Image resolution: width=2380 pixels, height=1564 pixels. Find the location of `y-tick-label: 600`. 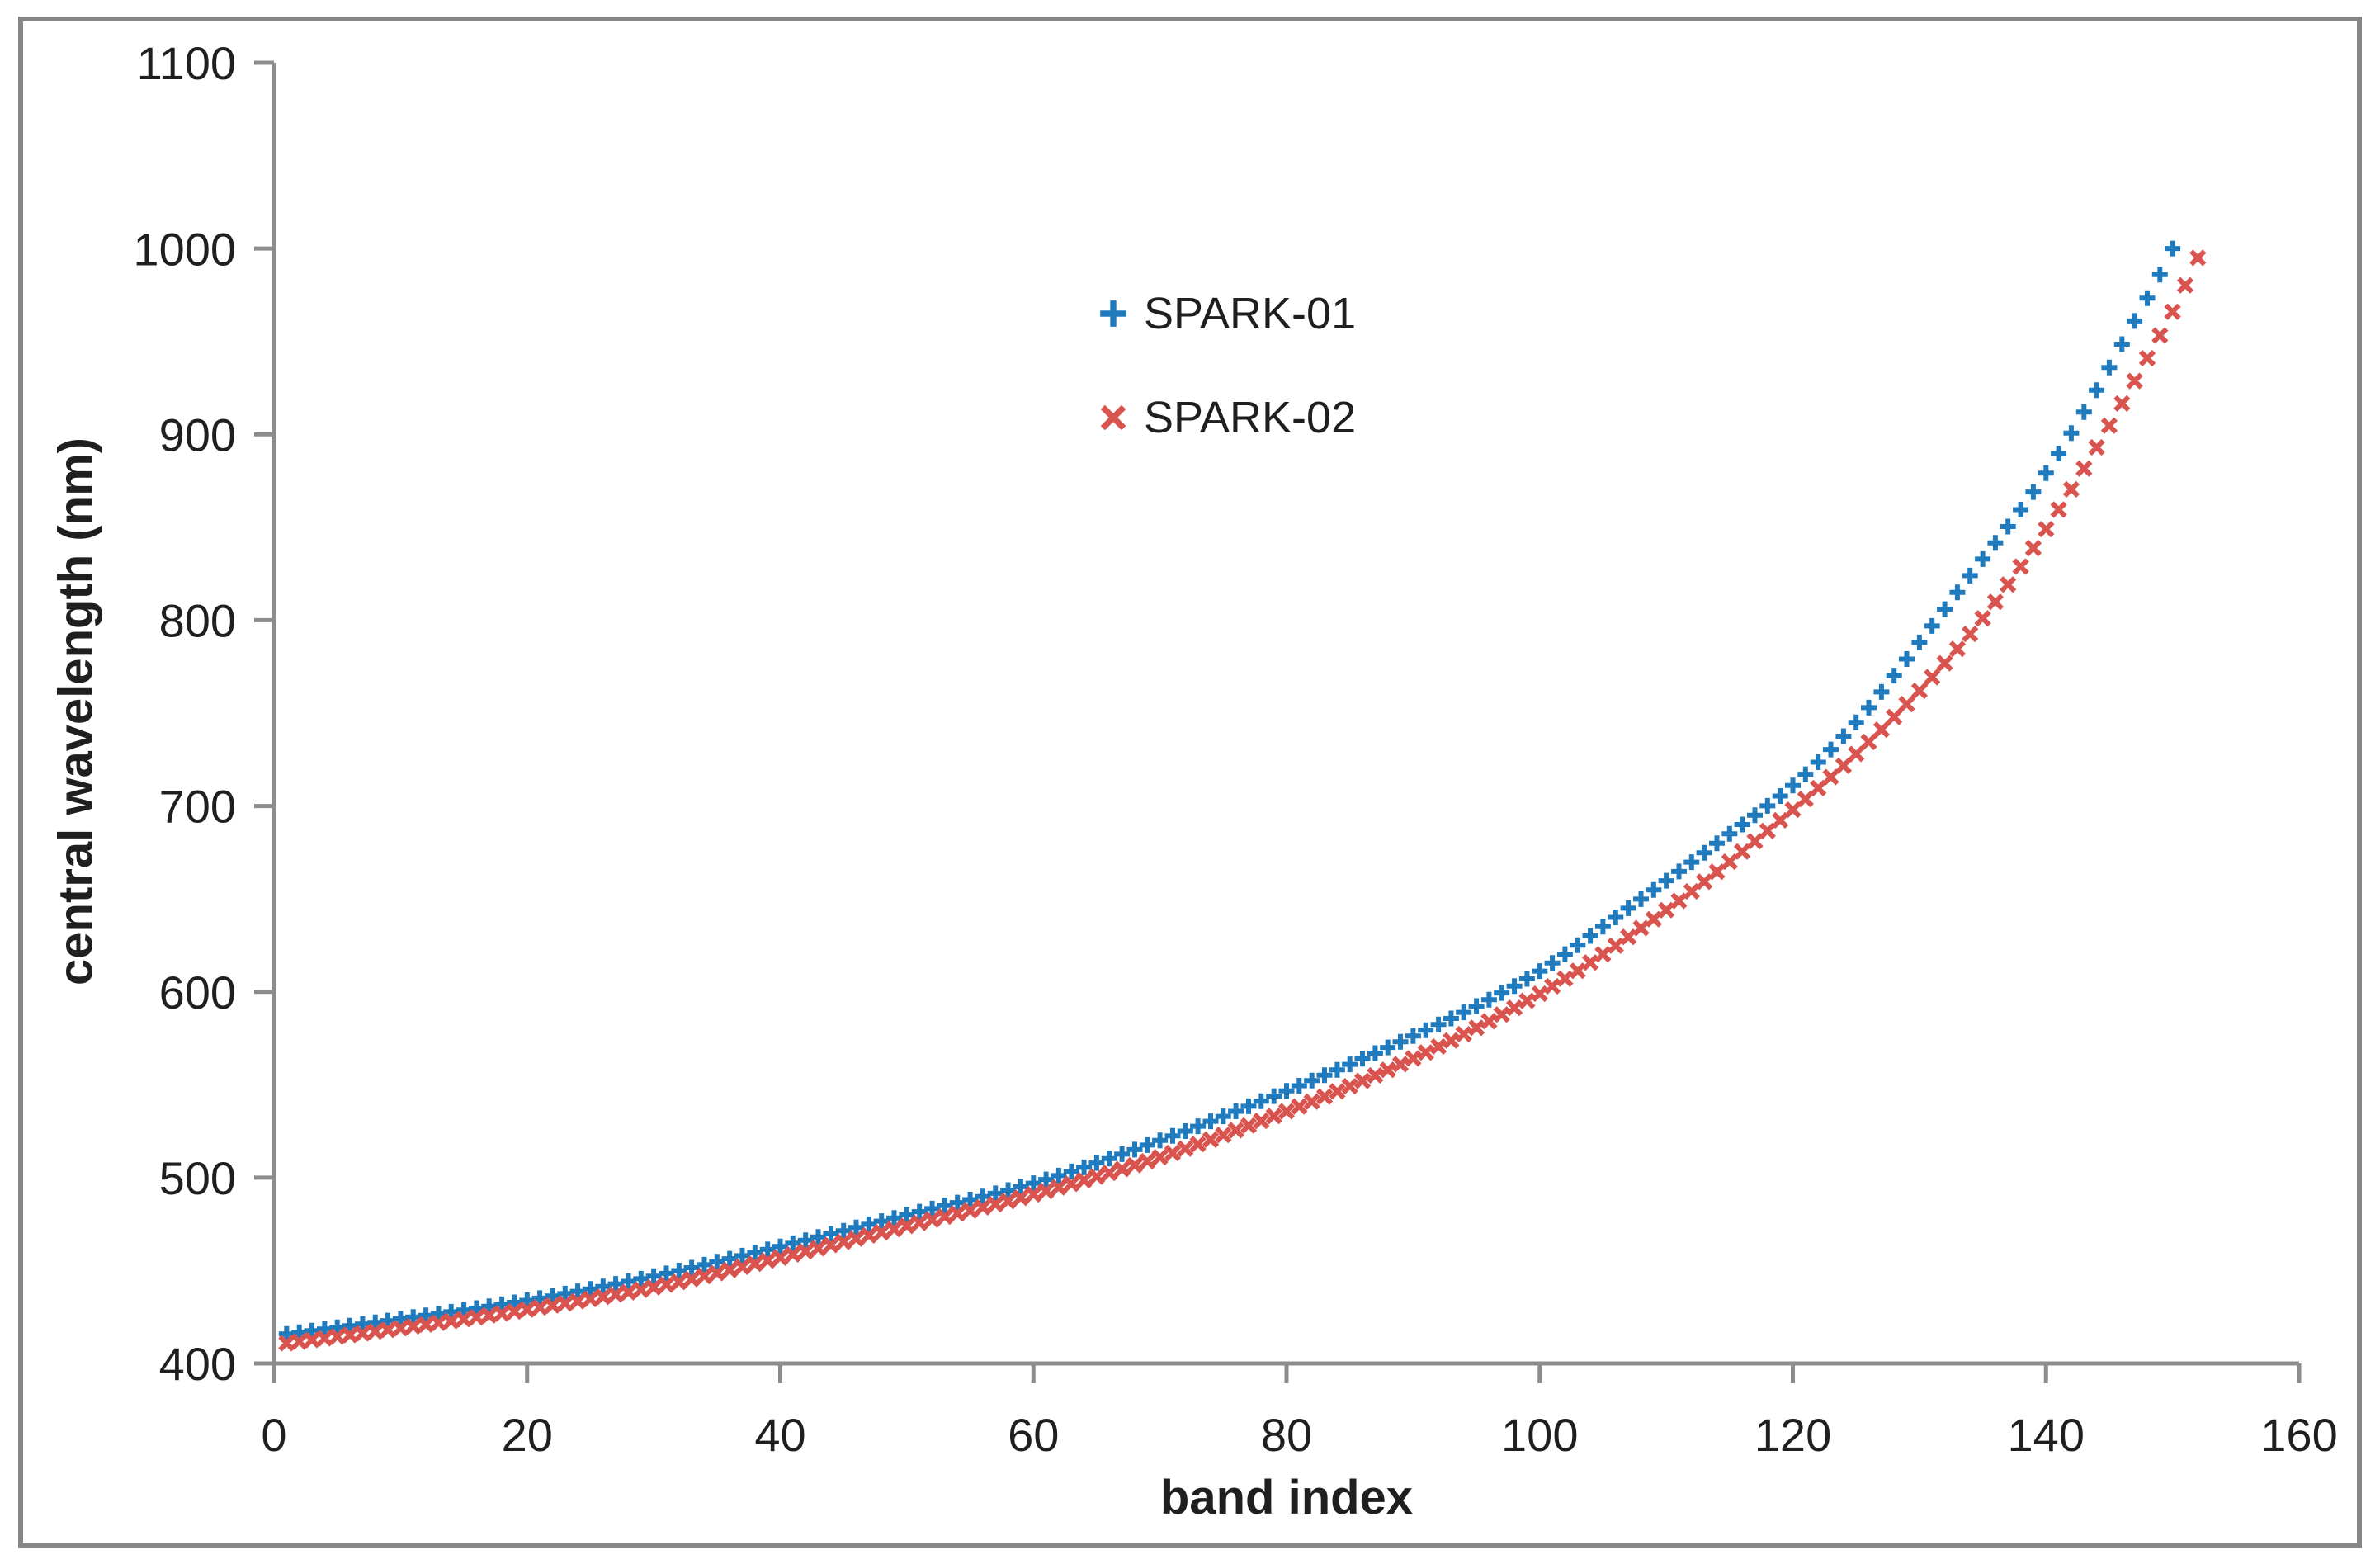

y-tick-label: 600 is located at coordinates (197, 992).